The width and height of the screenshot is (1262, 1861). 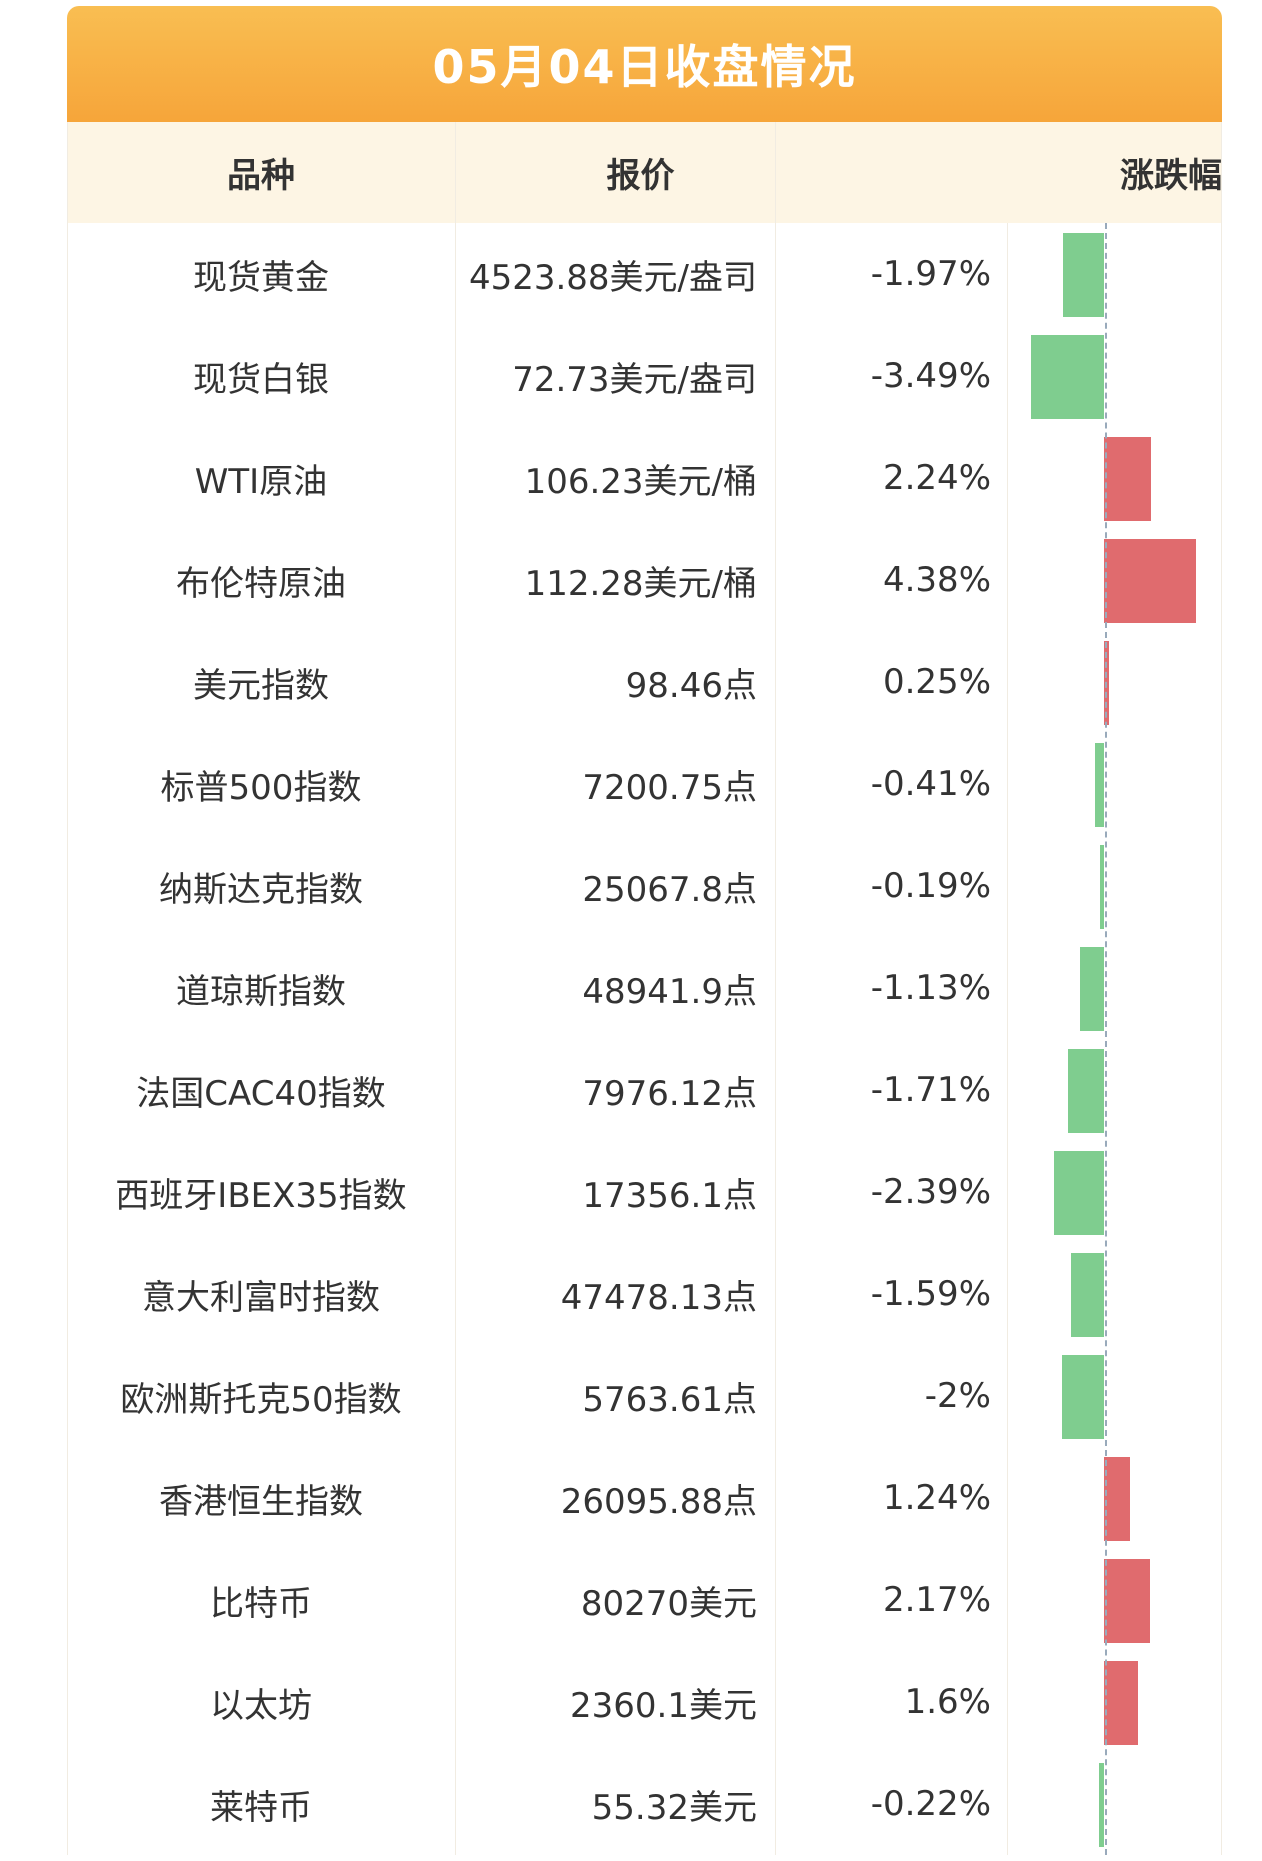 What do you see at coordinates (616, 1396) in the screenshot?
I see `price-cell: 5763.61点` at bounding box center [616, 1396].